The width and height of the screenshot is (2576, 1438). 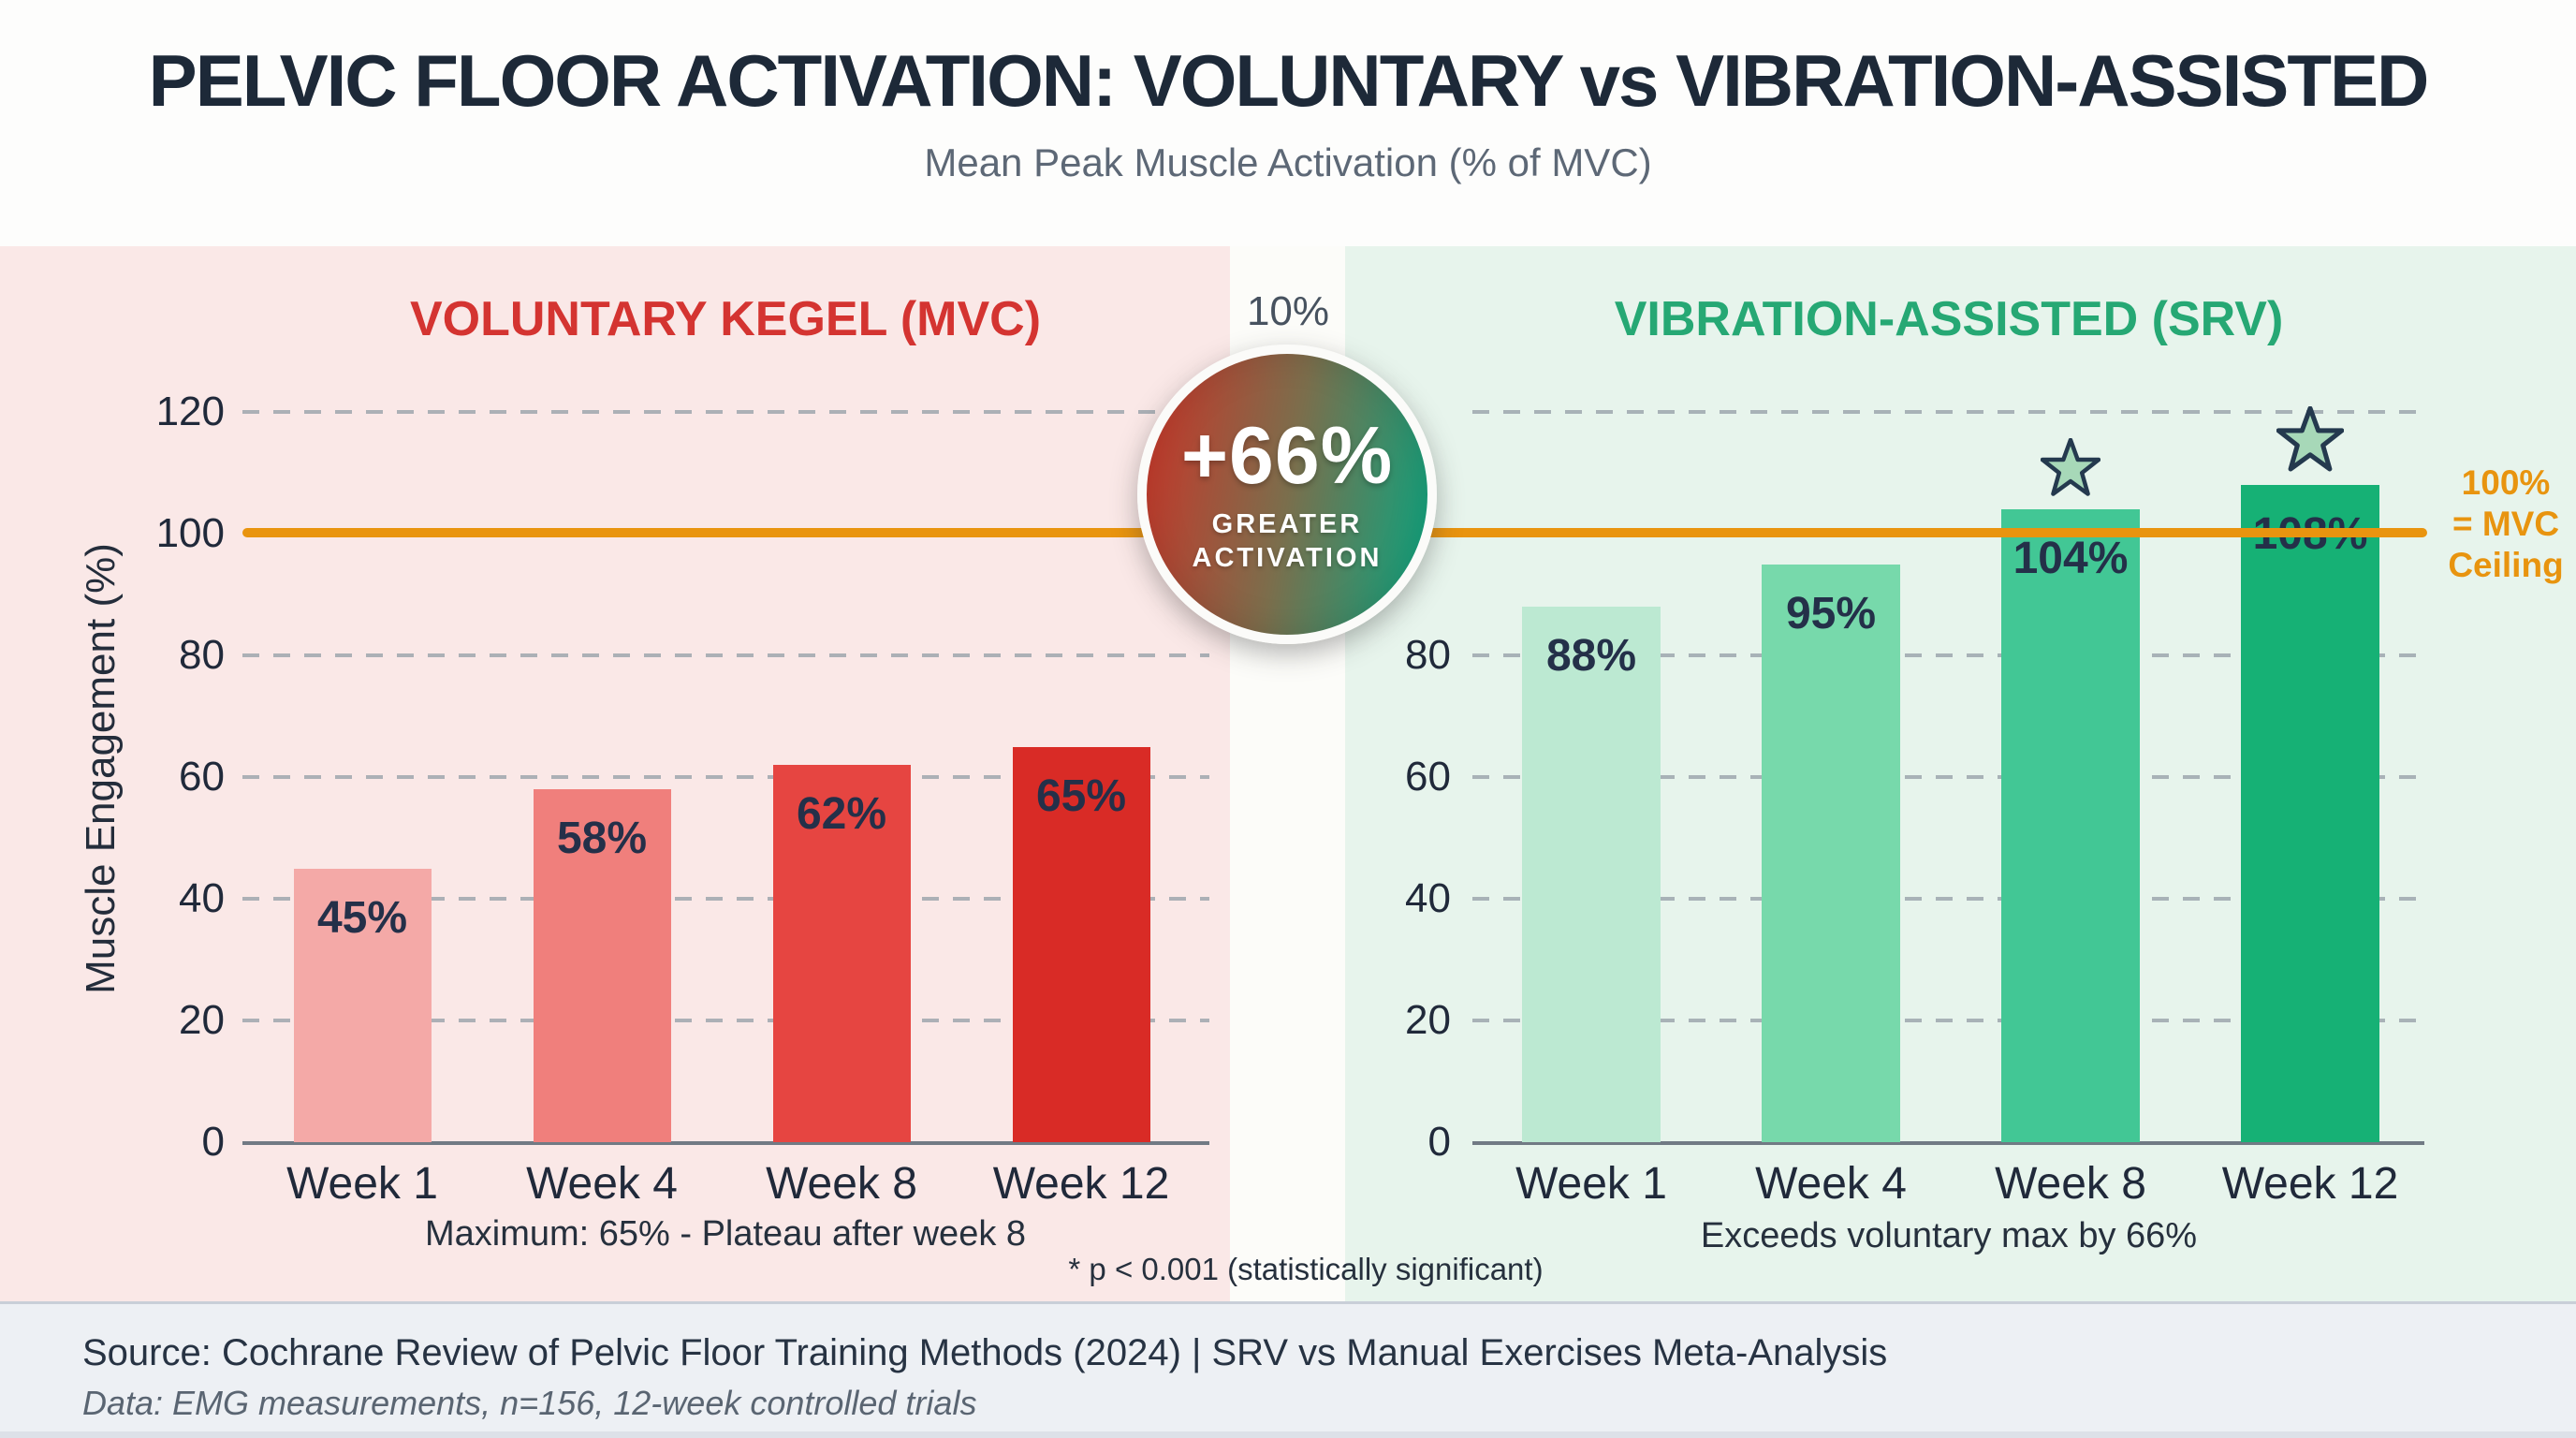 I want to click on page-subtitle: Mean Peak Muscle Activation (% of MVC), so click(x=1288, y=162).